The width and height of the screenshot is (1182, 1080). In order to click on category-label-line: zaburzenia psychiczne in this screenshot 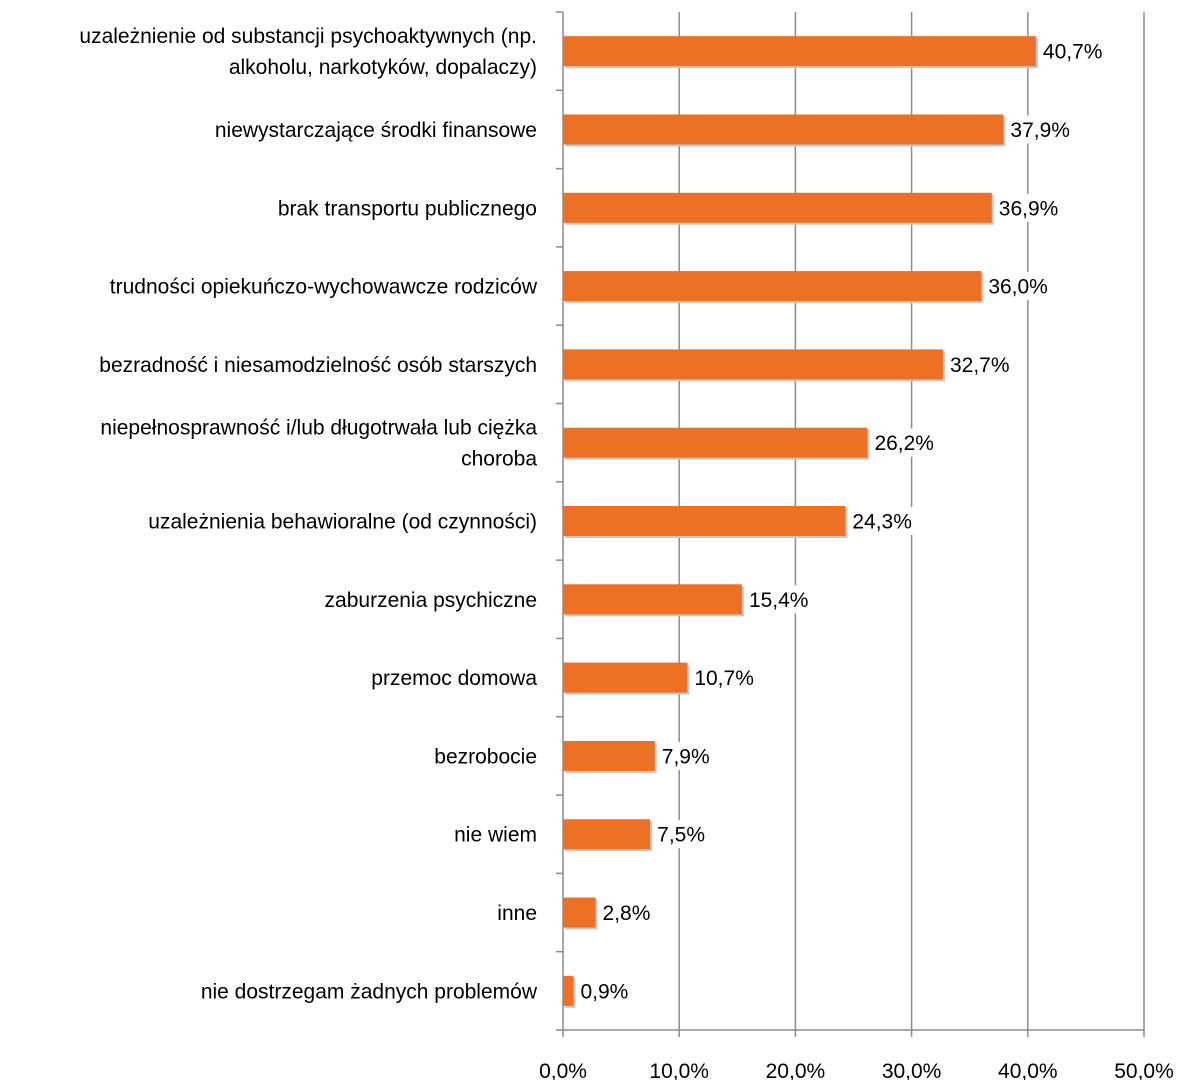, I will do `click(431, 600)`.